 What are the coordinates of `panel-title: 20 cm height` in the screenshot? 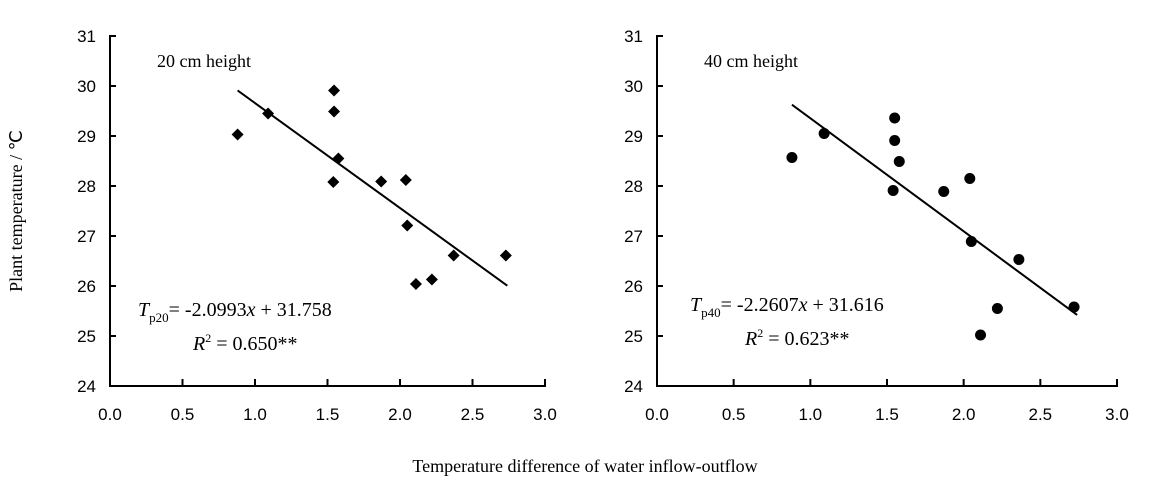 It's located at (204, 61).